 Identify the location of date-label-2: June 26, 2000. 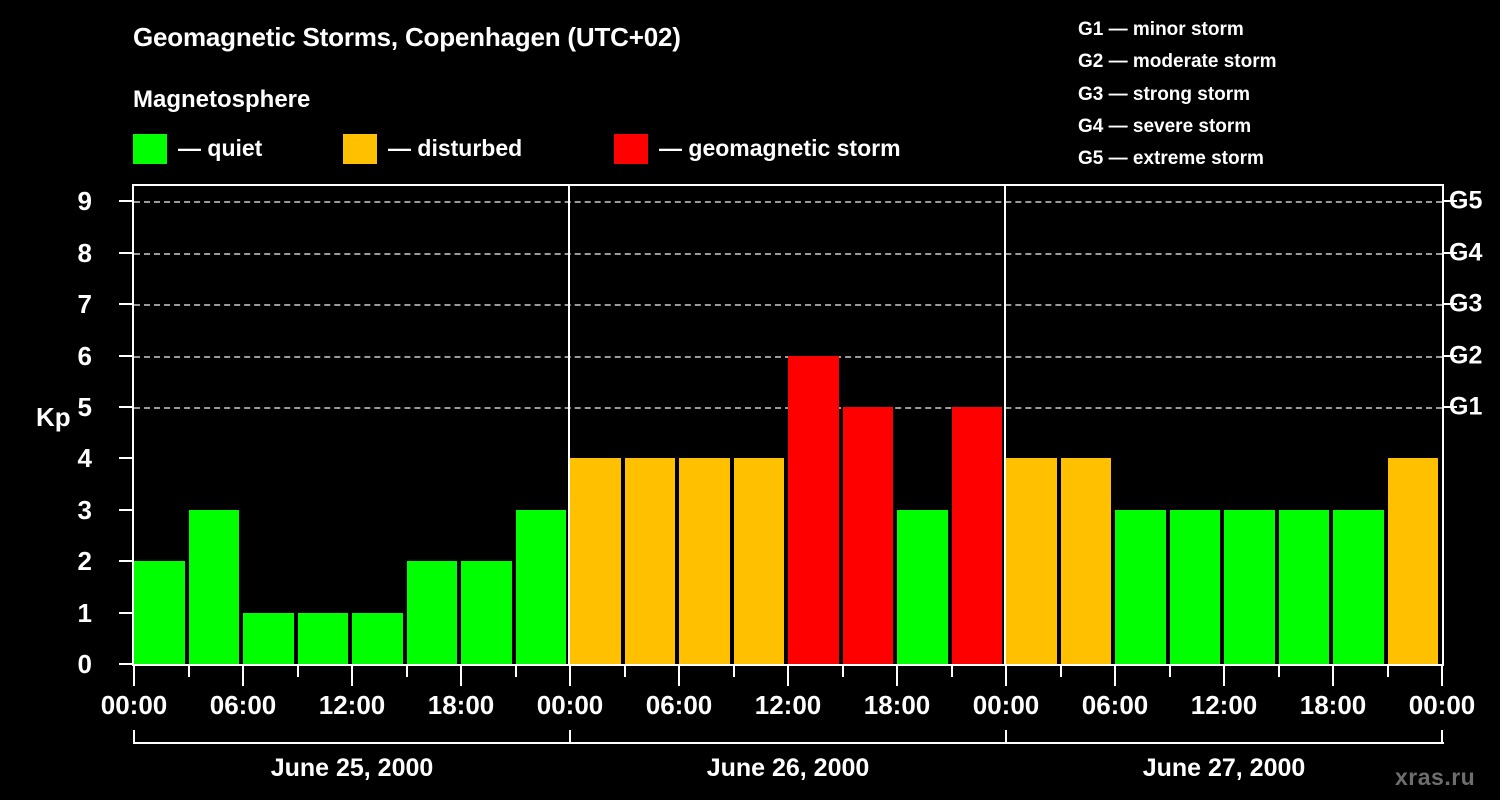
(788, 768).